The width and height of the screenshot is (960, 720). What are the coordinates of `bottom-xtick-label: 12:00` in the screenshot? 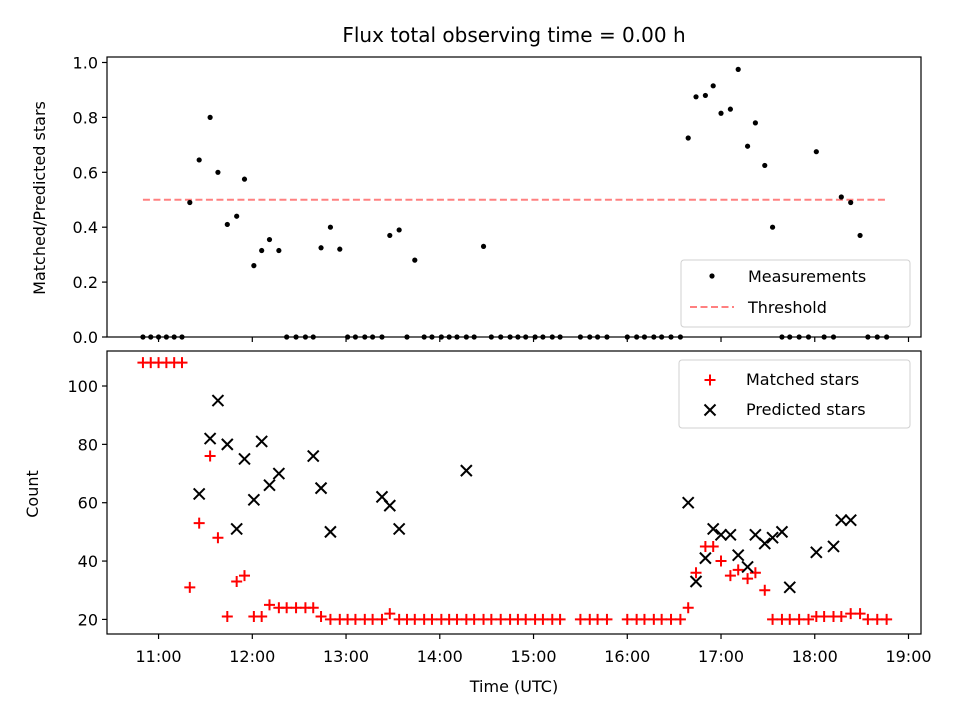 It's located at (252, 656).